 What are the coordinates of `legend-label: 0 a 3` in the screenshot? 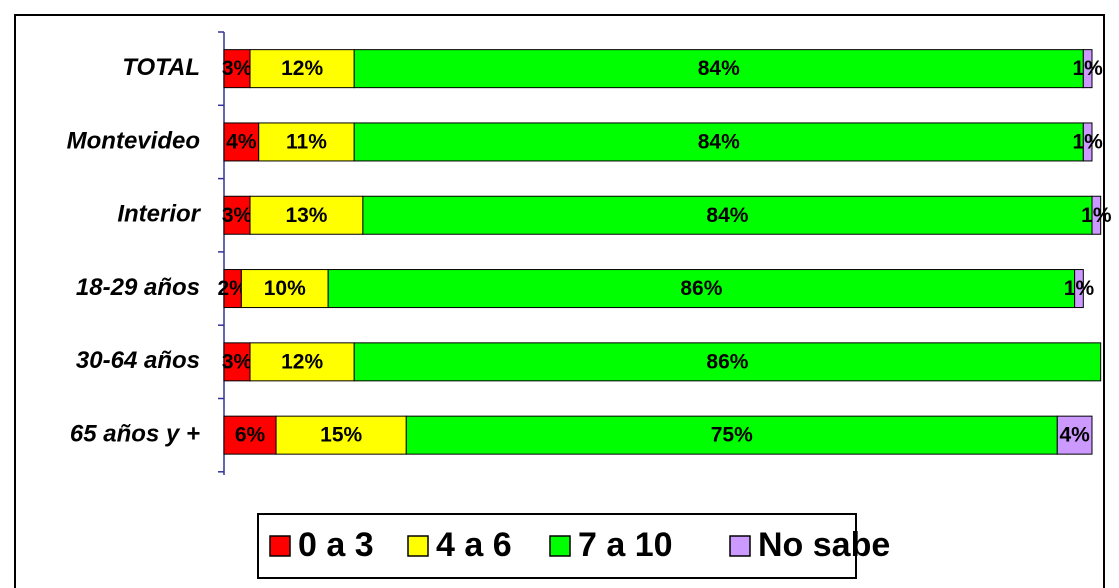 It's located at (336, 545).